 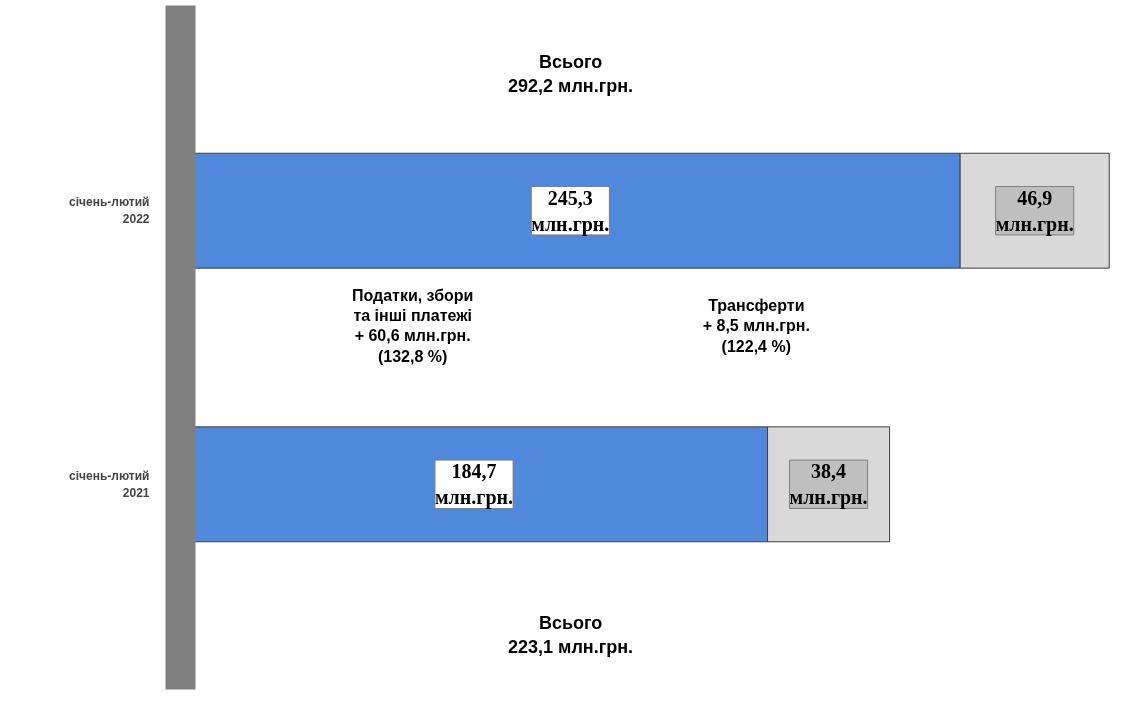 What do you see at coordinates (571, 73) in the screenshot?
I see `annotation: Всього 292,2 млн.грн.` at bounding box center [571, 73].